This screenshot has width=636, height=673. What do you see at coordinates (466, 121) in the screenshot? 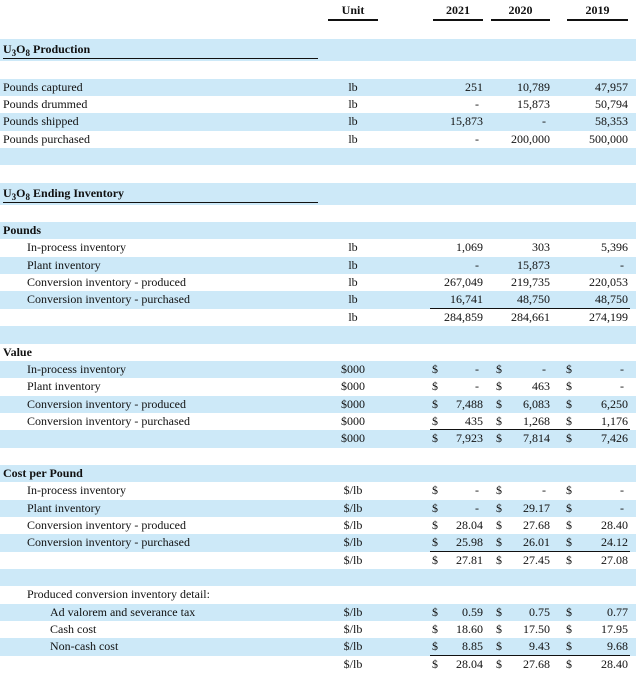
I see `value-2021: 15,873` at bounding box center [466, 121].